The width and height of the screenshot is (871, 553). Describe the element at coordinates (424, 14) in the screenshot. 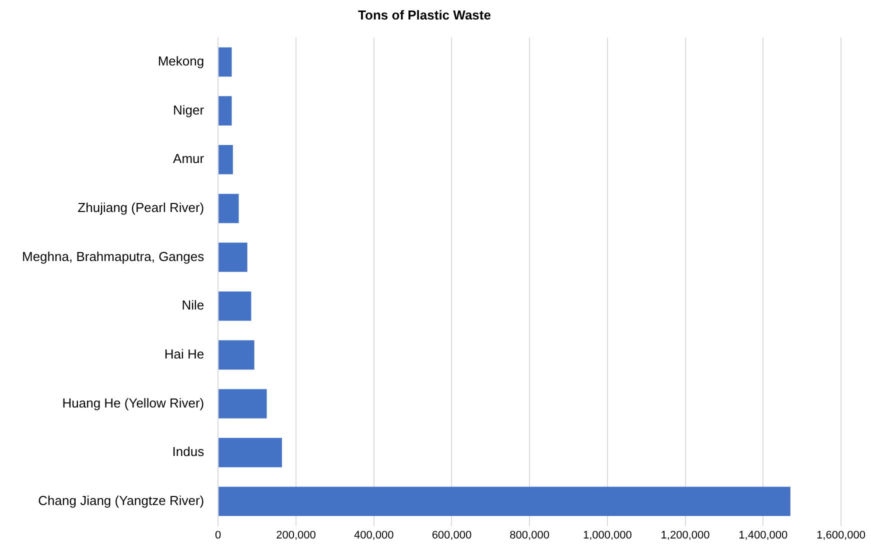

I see `chart-title: Tons of Plastic Waste` at that location.